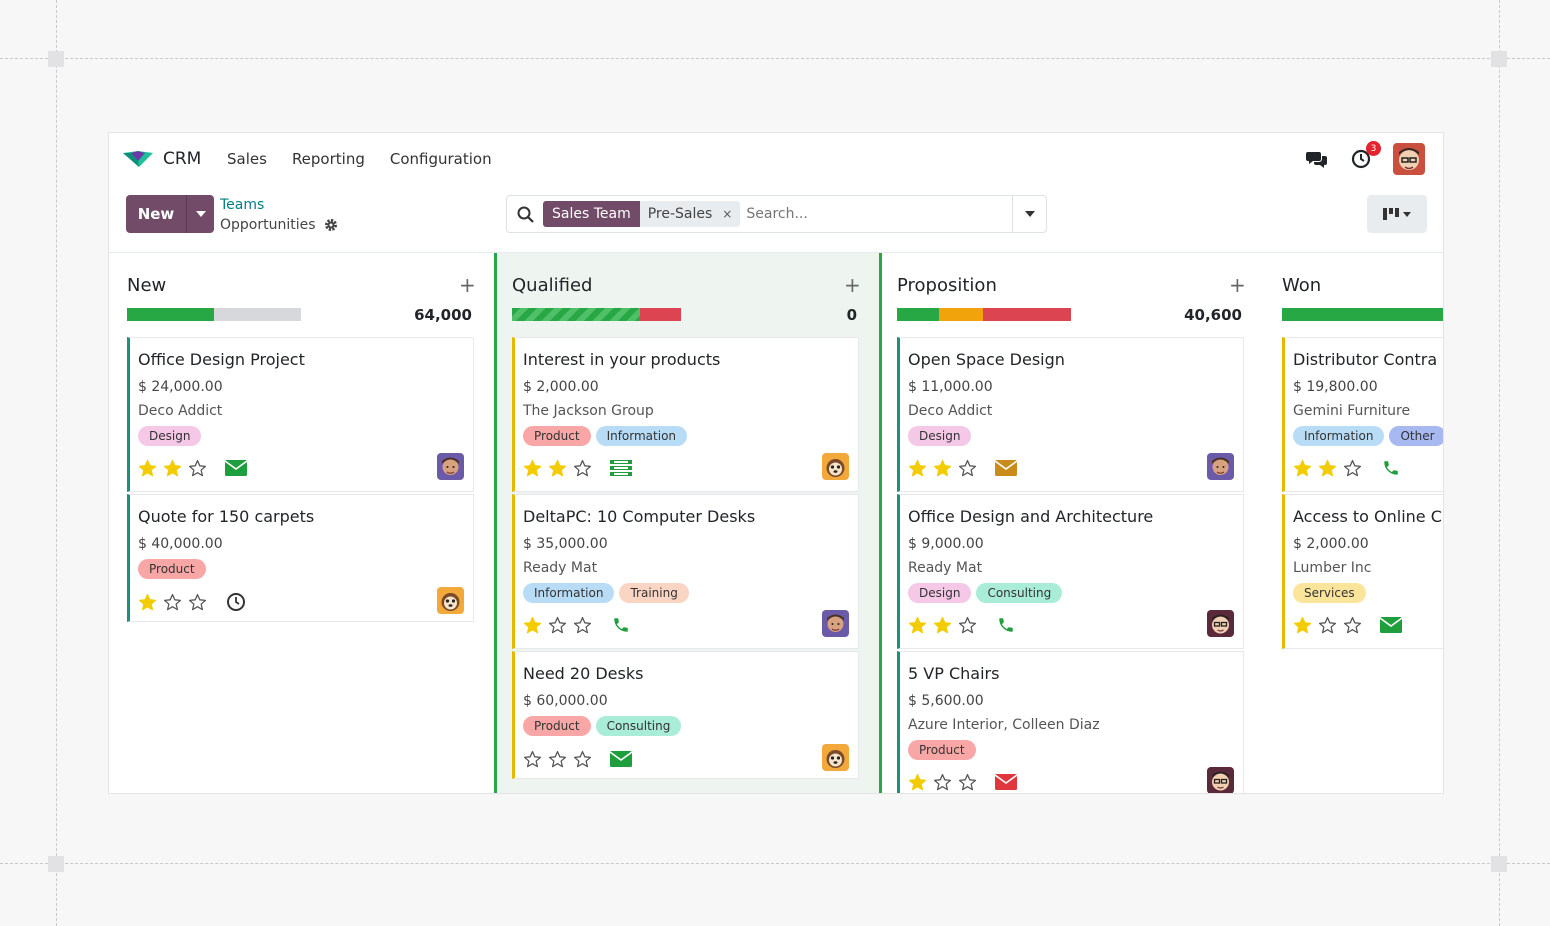  What do you see at coordinates (467, 285) in the screenshot?
I see `add-card-new-icon: +` at bounding box center [467, 285].